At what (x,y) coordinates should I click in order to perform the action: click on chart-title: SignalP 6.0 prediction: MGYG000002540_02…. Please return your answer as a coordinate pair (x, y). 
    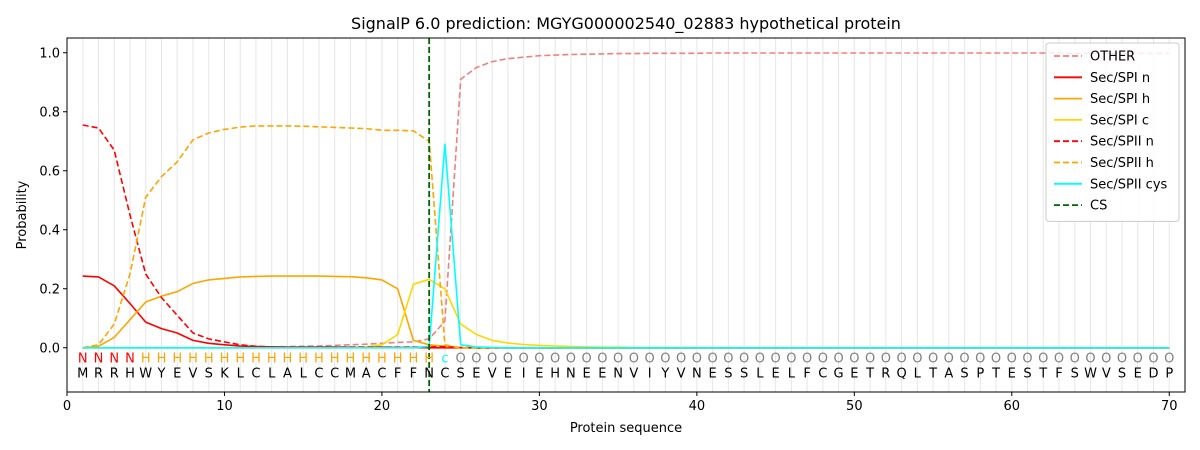
    Looking at the image, I should click on (626, 24).